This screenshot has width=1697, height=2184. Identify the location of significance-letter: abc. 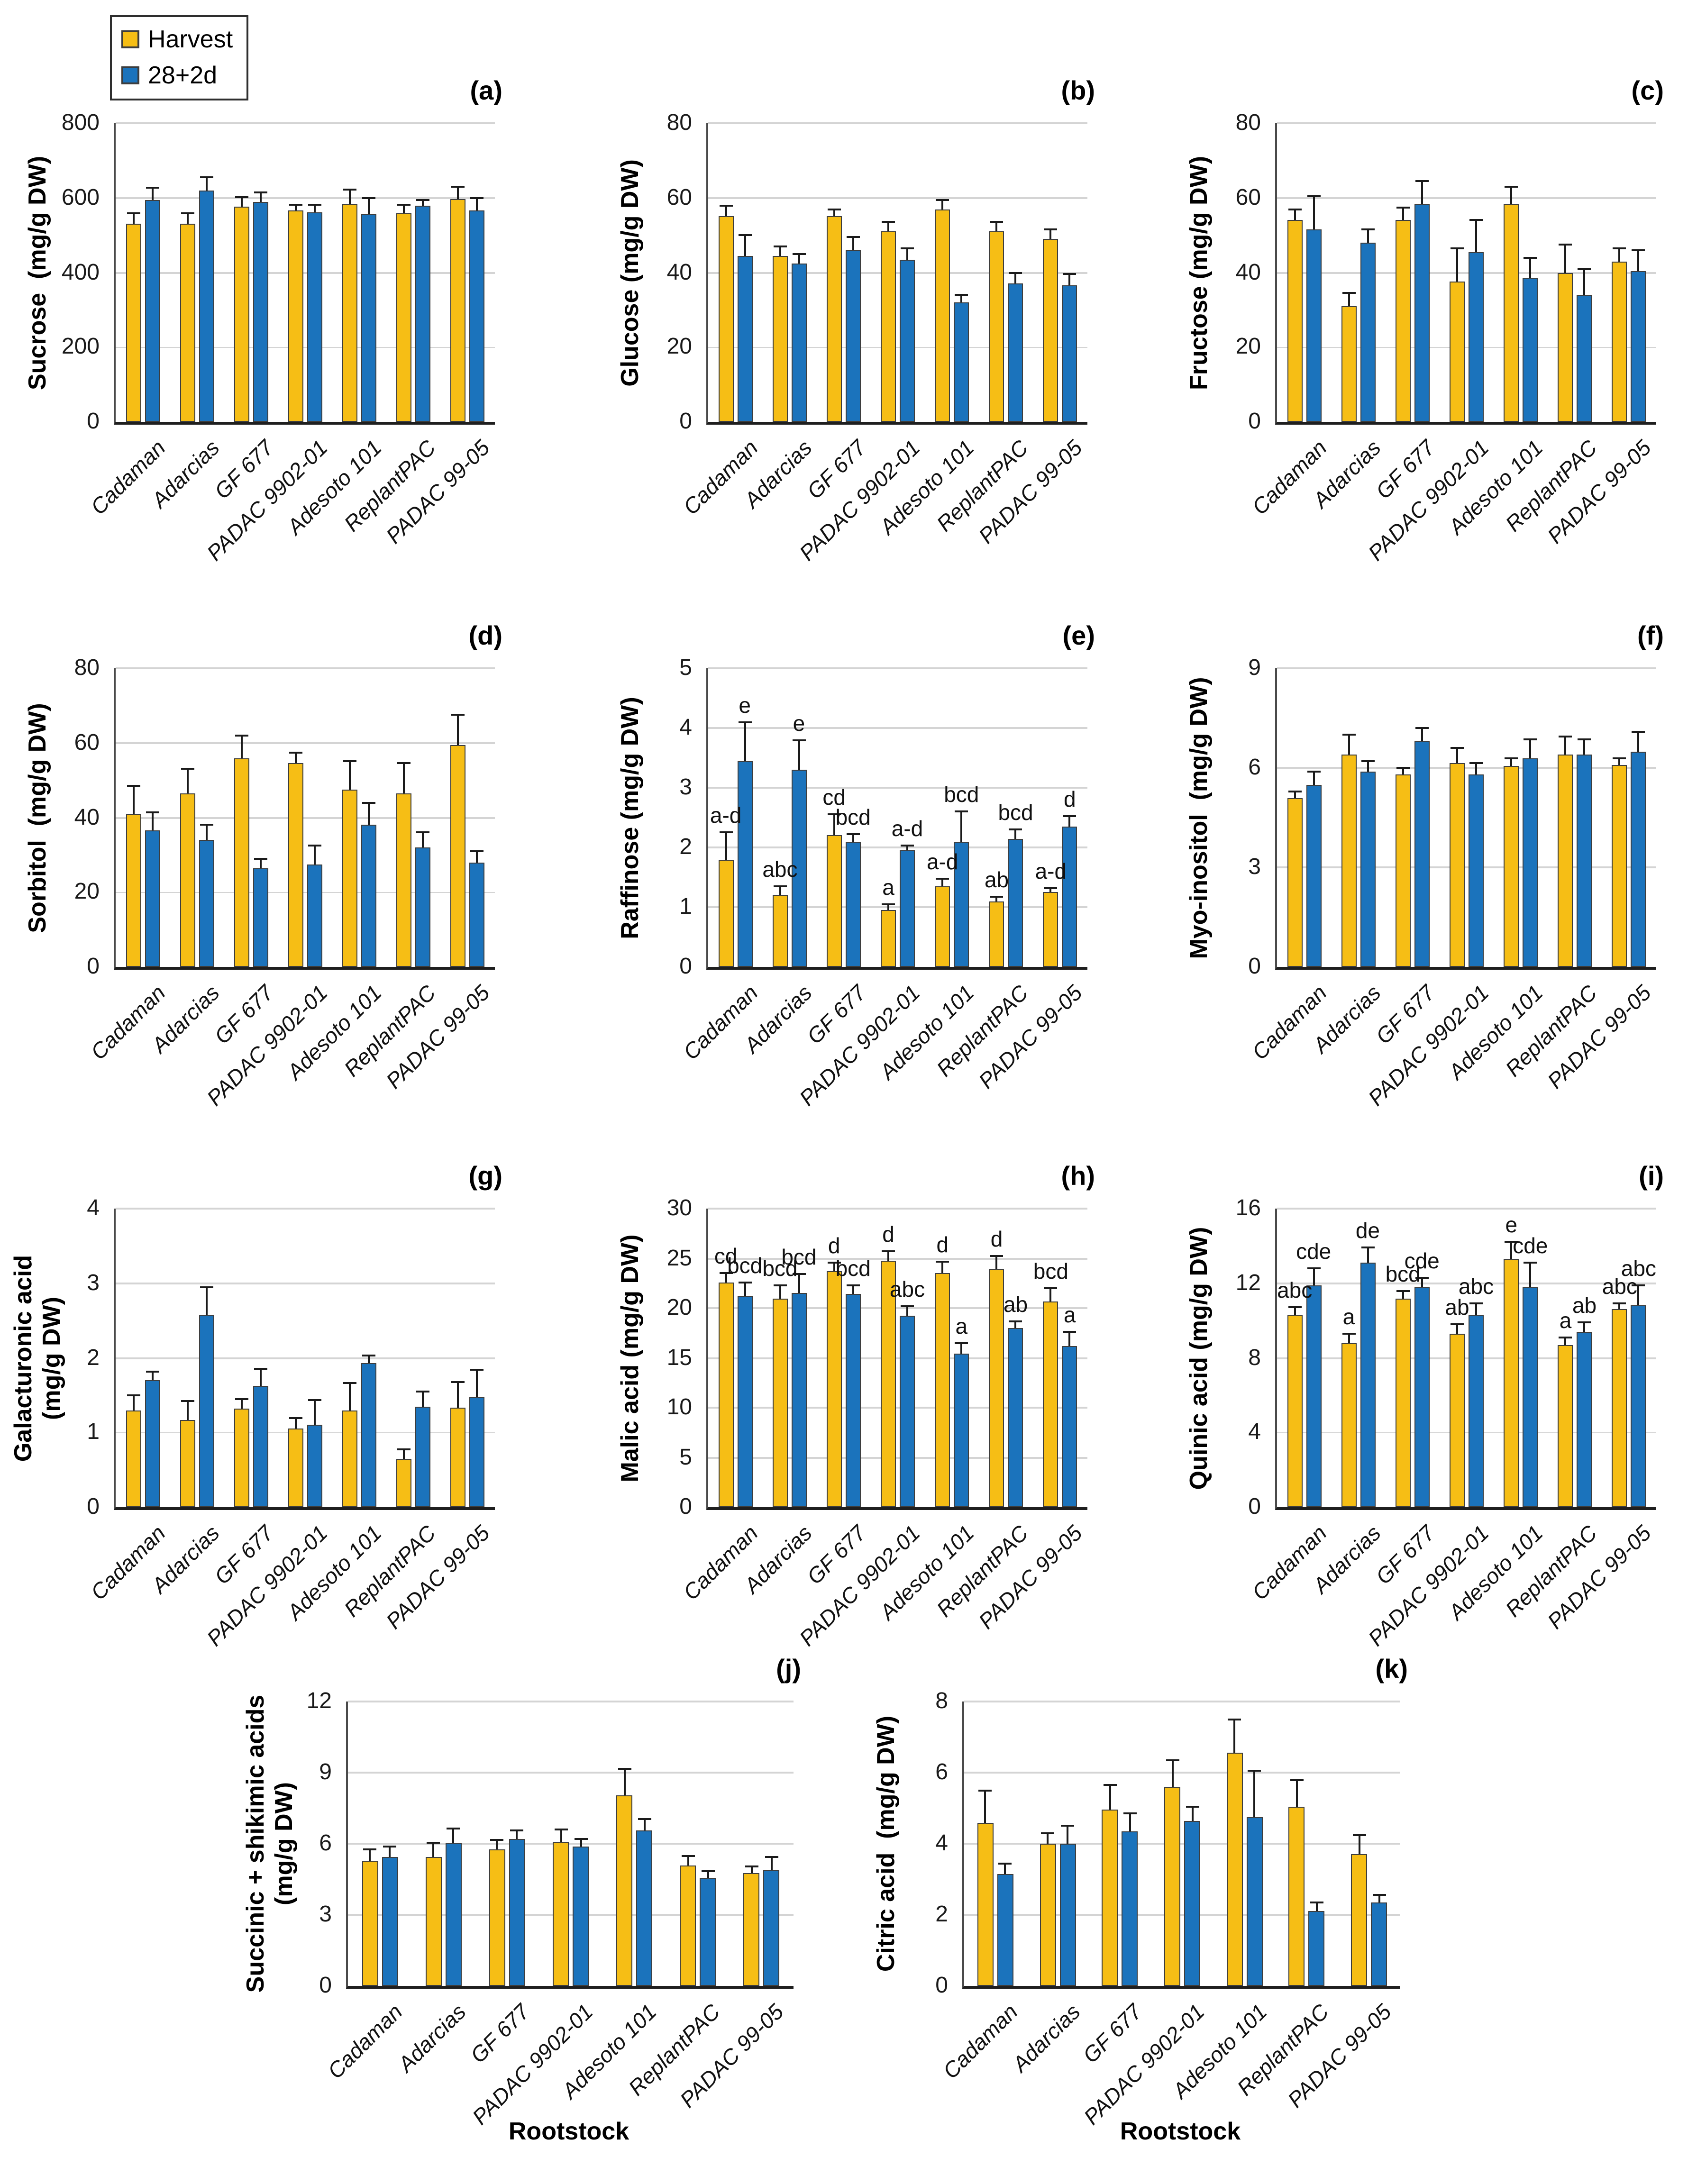
(1638, 1268).